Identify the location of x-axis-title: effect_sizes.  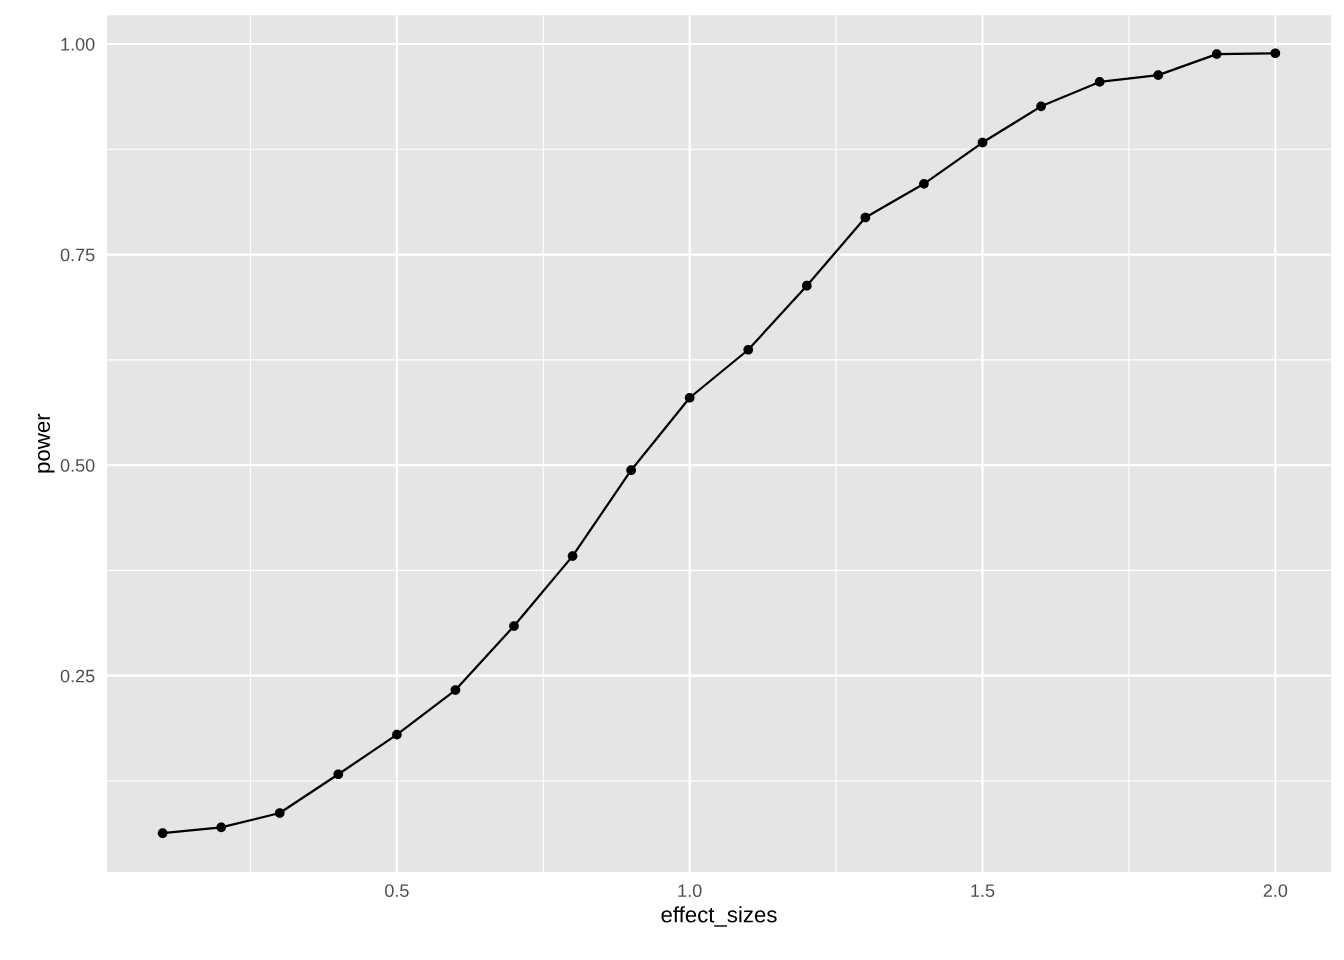
(719, 916).